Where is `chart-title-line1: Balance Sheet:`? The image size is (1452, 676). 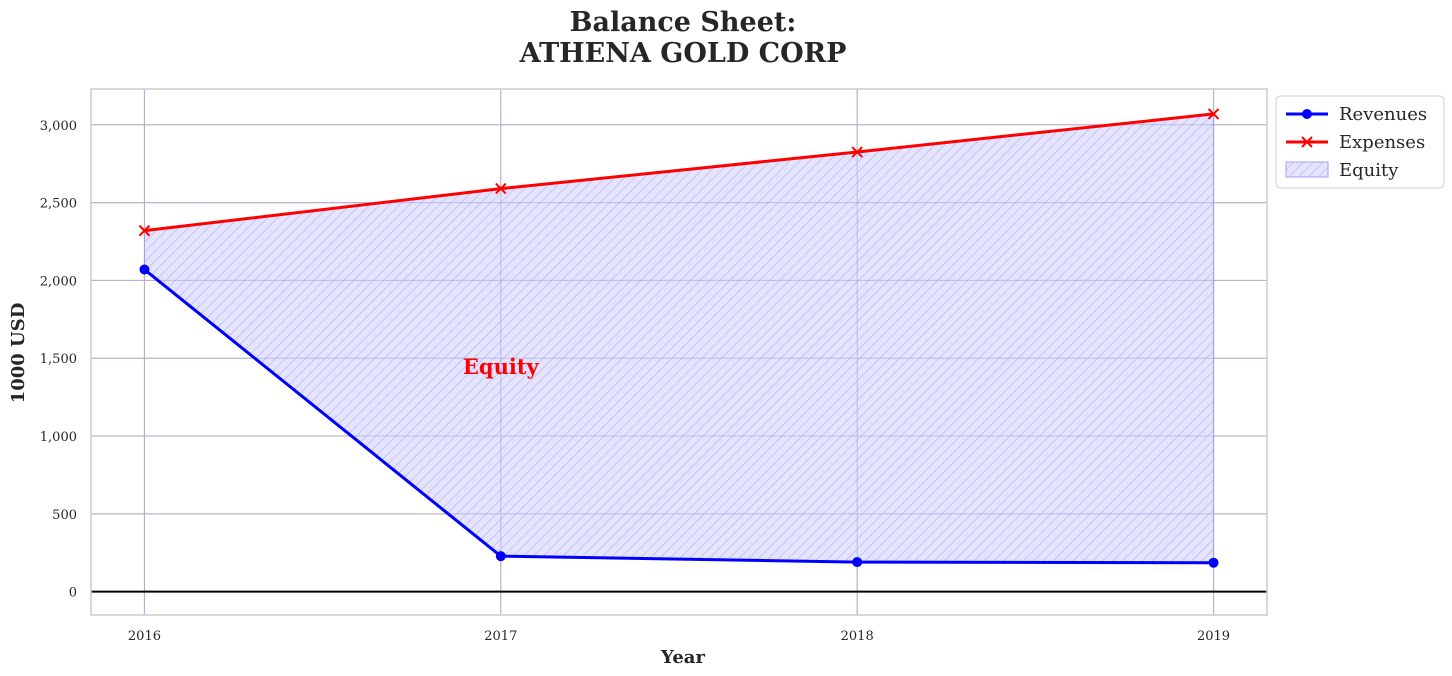
chart-title-line1: Balance Sheet: is located at coordinates (683, 22).